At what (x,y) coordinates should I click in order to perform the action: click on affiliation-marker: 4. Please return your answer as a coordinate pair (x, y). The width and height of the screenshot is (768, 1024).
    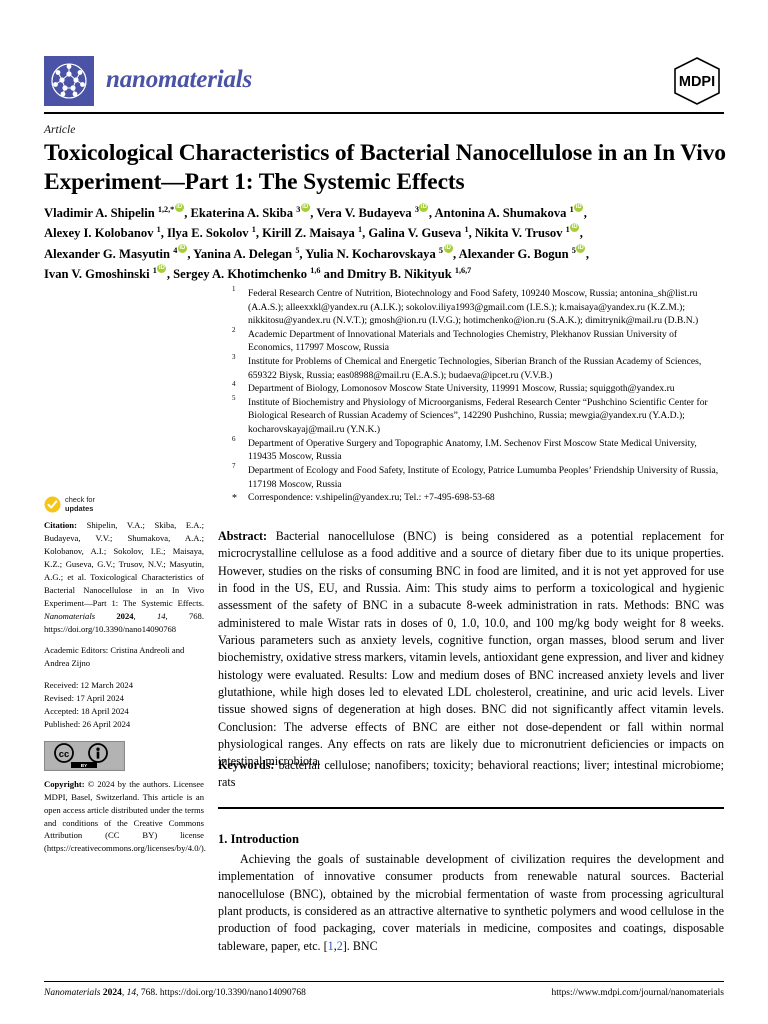
    Looking at the image, I should click on (234, 384).